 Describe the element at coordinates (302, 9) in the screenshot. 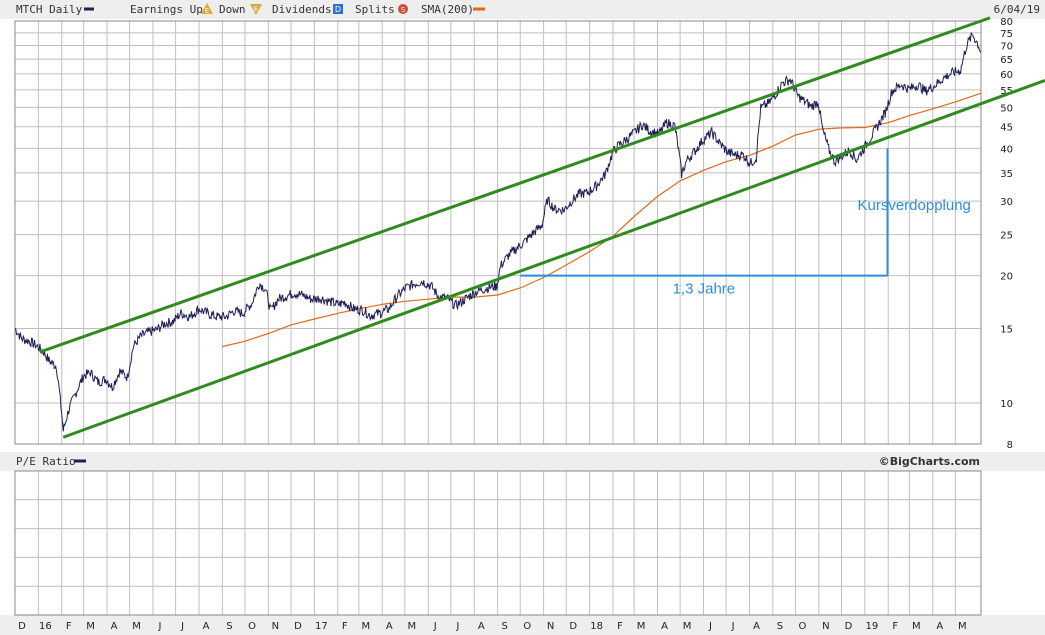

I see `legend-dividends: Dividends` at that location.